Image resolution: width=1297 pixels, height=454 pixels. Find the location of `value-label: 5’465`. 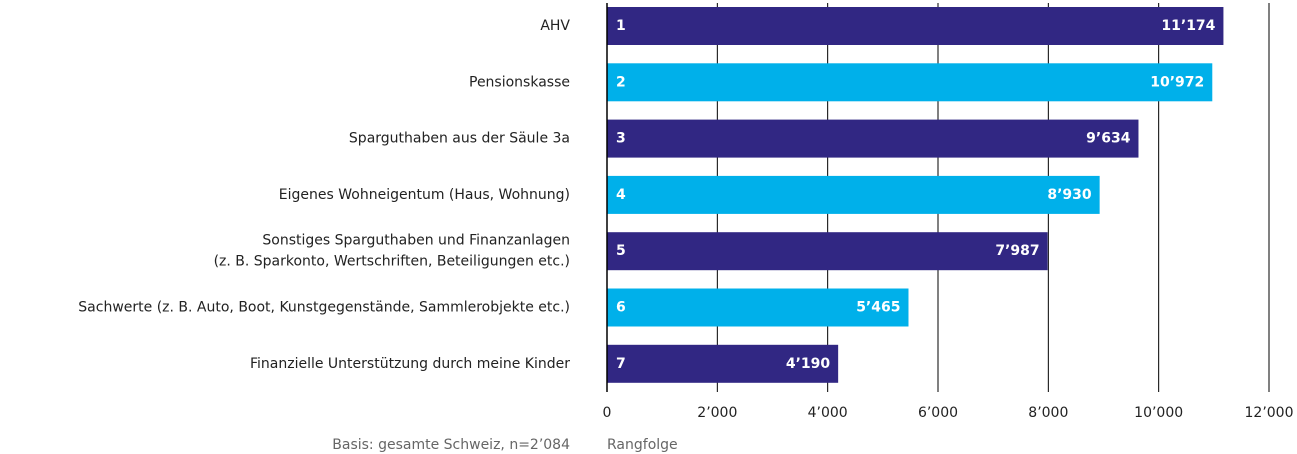

value-label: 5’465 is located at coordinates (878, 308).